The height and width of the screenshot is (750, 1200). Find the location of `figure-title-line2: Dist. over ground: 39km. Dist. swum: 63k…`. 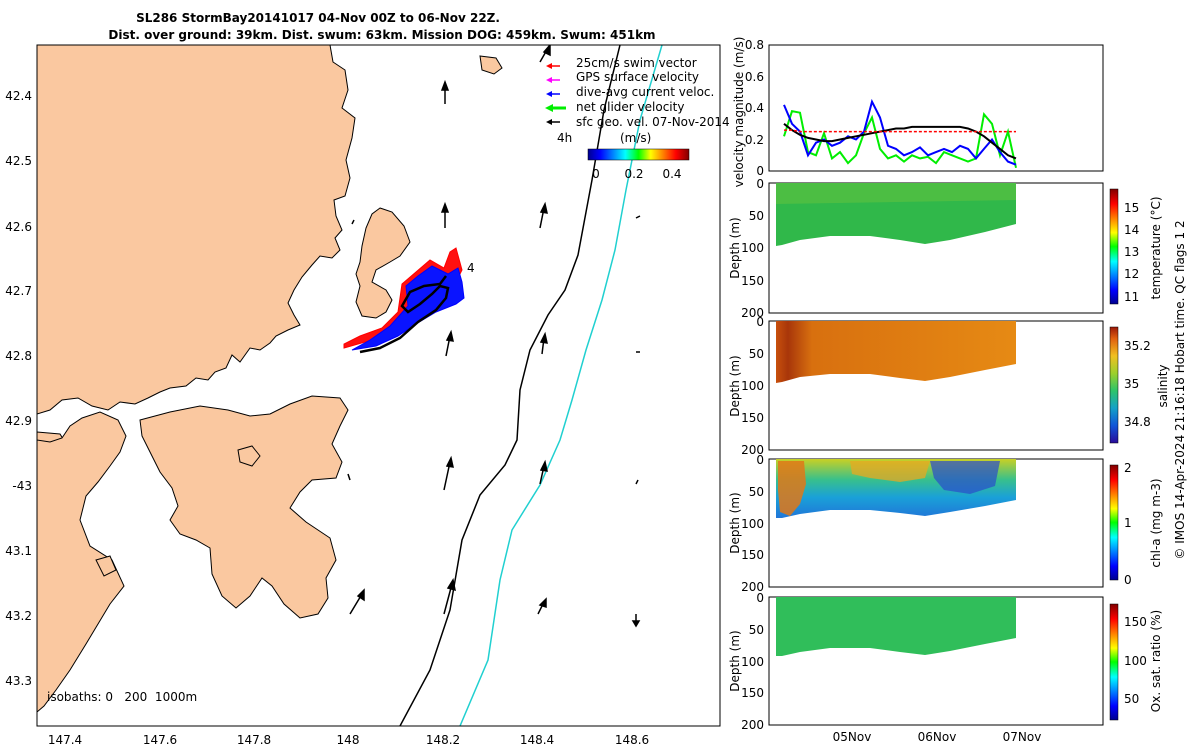

figure-title-line2: Dist. over ground: 39km. Dist. swum: 63k… is located at coordinates (381, 35).